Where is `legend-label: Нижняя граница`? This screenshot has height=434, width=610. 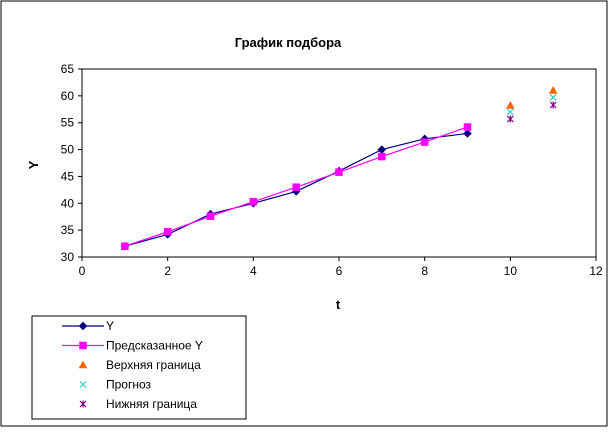
legend-label: Нижняя граница is located at coordinates (151, 404).